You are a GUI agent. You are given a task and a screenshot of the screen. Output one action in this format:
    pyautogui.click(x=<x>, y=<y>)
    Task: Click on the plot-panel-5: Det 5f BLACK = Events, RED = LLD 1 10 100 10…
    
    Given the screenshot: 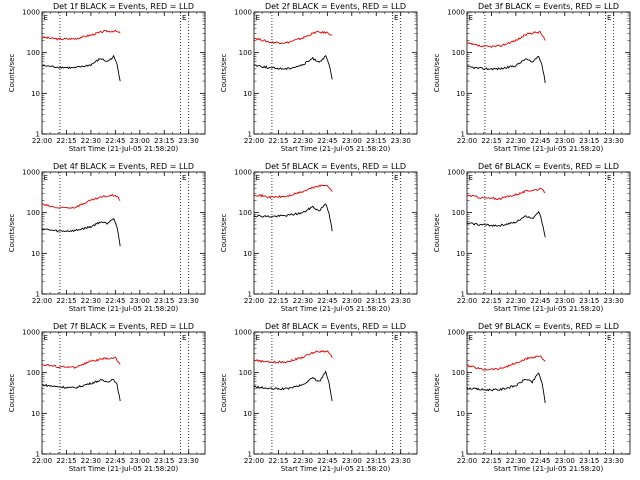 What is the action you would take?
    pyautogui.click(x=319, y=237)
    